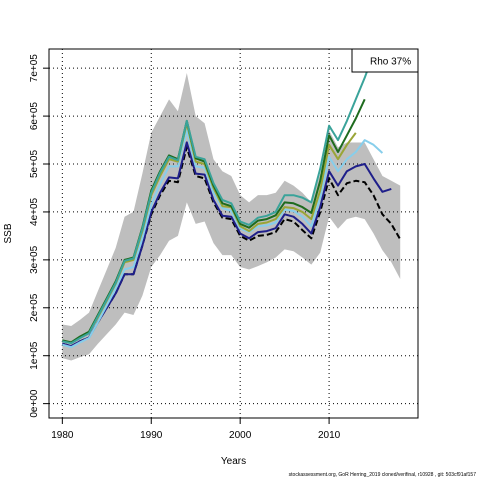 This screenshot has height=480, width=480. Describe the element at coordinates (329, 435) in the screenshot. I see `x-tick-label: 2010` at that location.